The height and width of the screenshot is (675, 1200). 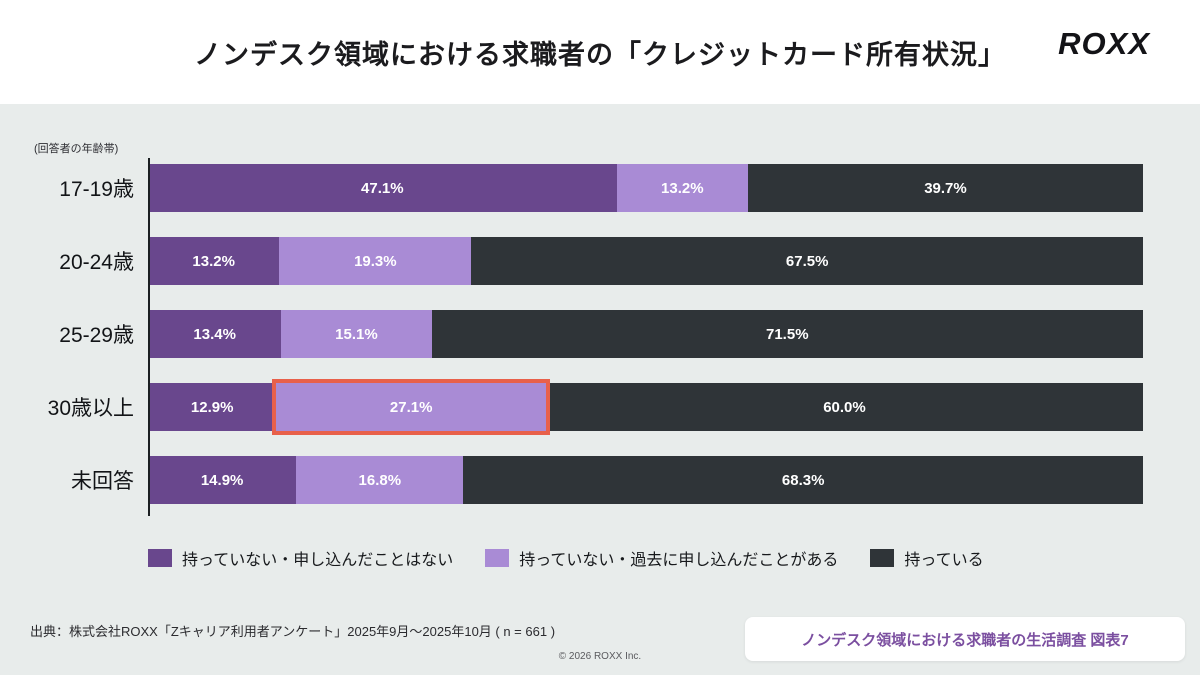 I want to click on stacked-bar: 13.4% 15.1% 71.5%, so click(x=645, y=334).